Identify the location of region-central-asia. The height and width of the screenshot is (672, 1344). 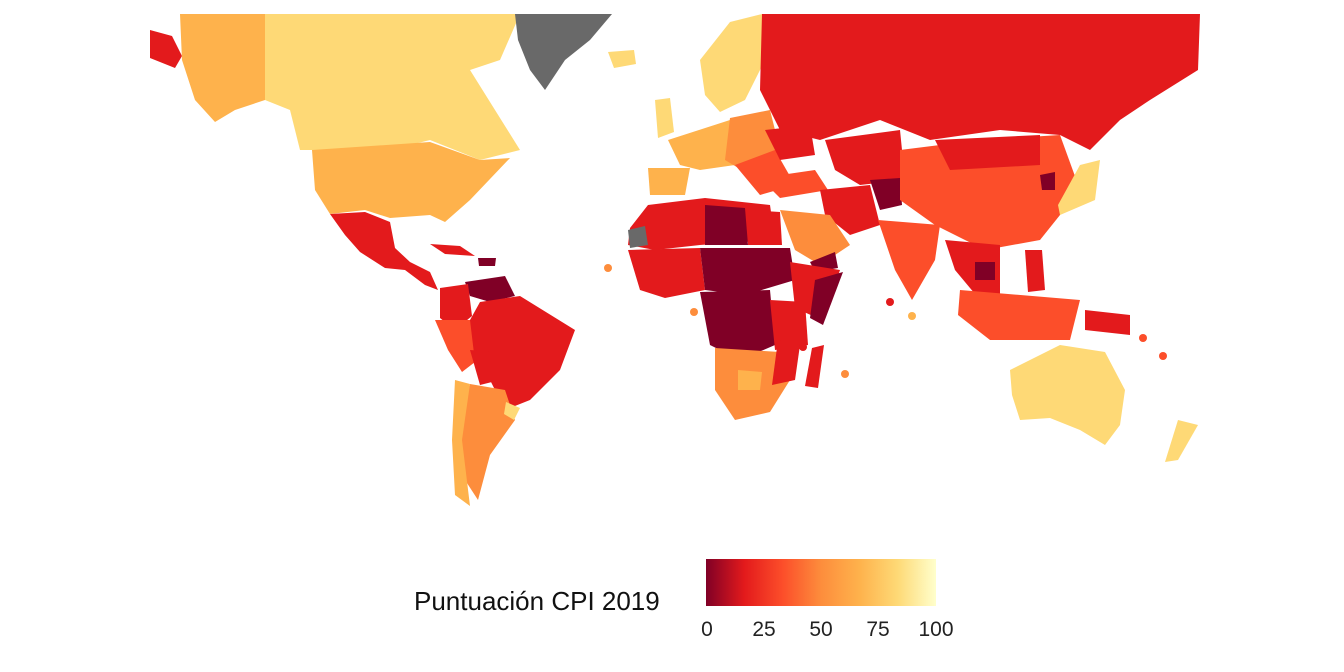
(865, 157).